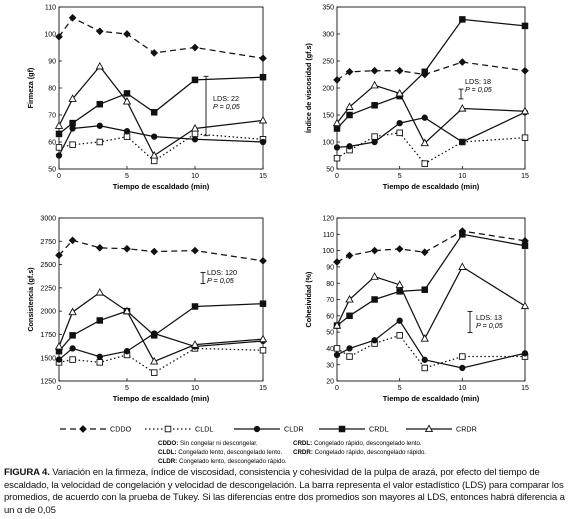 The height and width of the screenshot is (519, 569). Describe the element at coordinates (330, 382) in the screenshot. I see `y-tick-label: 20` at that location.